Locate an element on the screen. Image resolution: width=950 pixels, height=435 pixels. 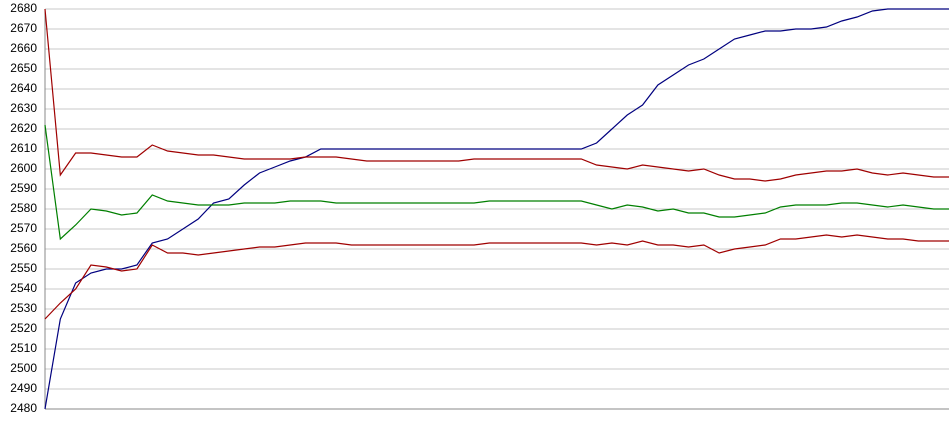
y-tick-label: 2640 is located at coordinates (23, 88).